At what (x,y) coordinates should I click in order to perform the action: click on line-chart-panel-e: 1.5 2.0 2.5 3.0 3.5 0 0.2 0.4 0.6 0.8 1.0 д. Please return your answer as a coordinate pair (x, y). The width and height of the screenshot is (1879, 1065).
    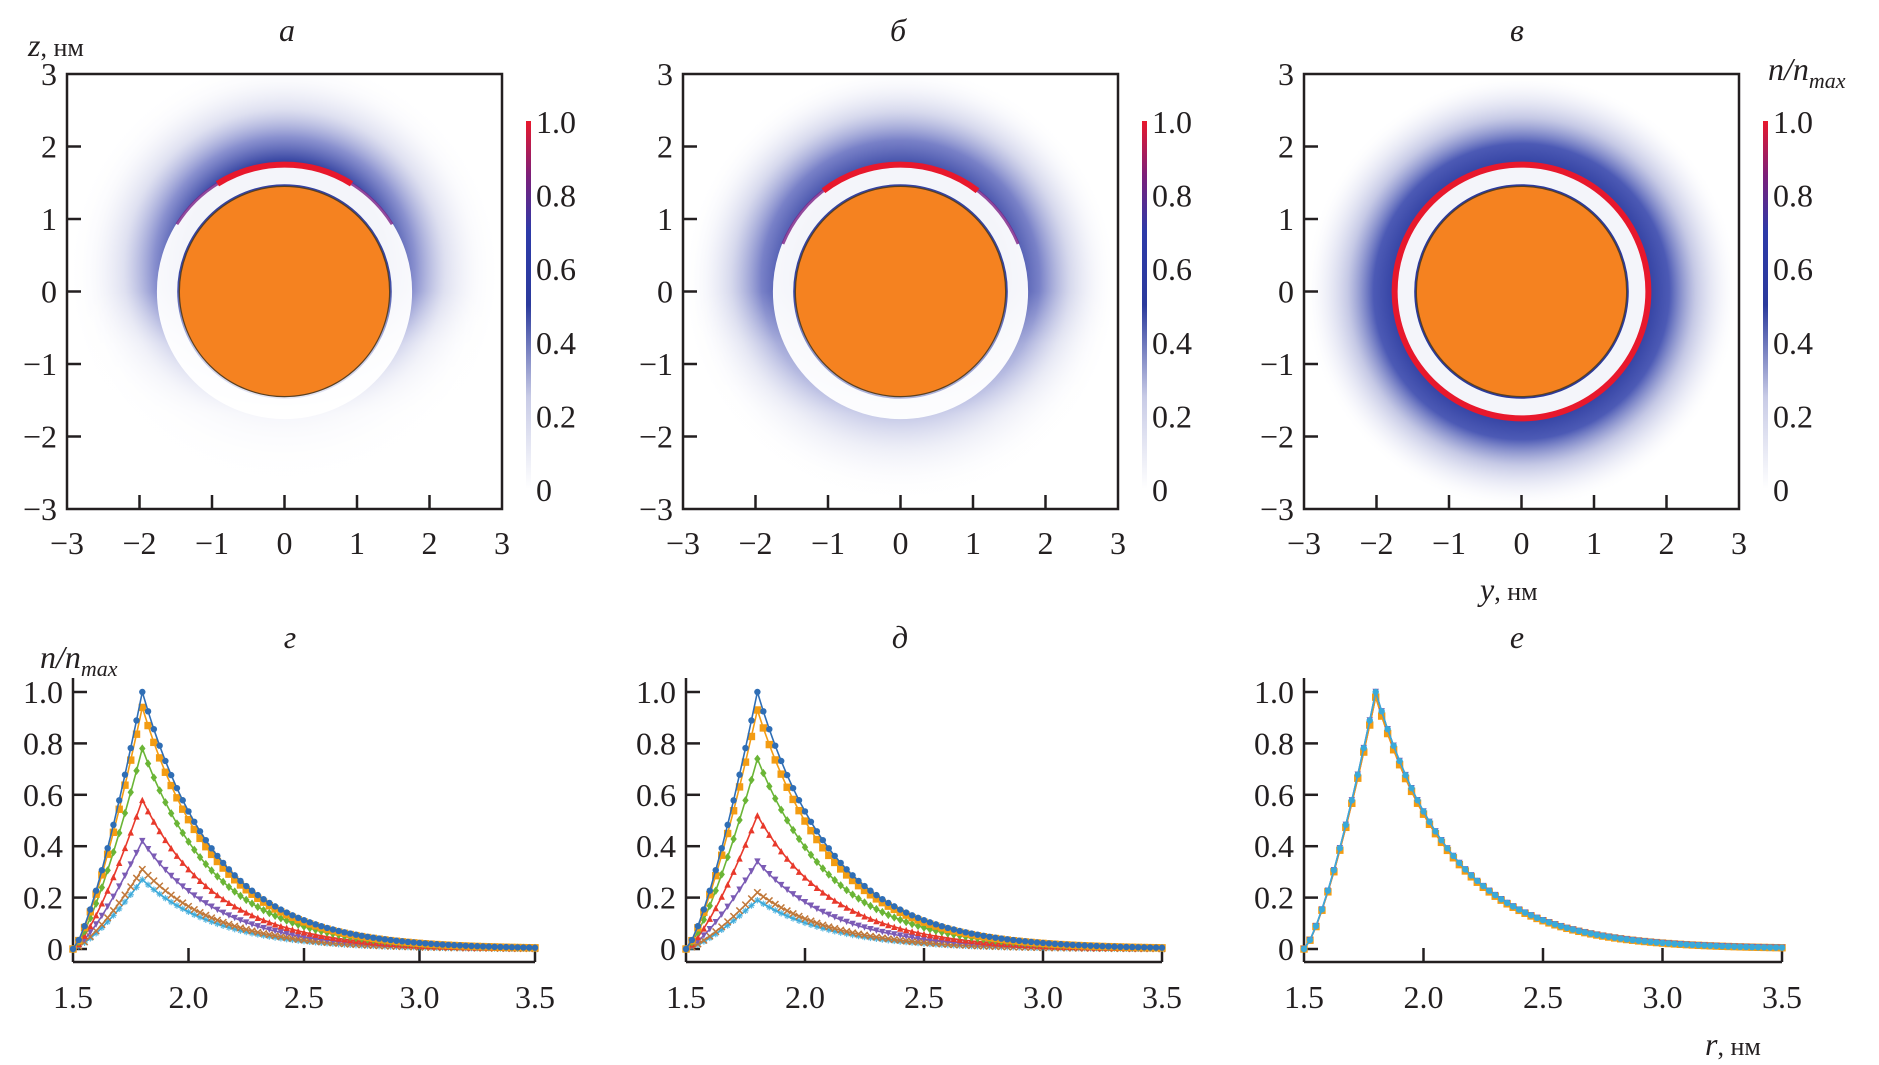
    Looking at the image, I should click on (909, 817).